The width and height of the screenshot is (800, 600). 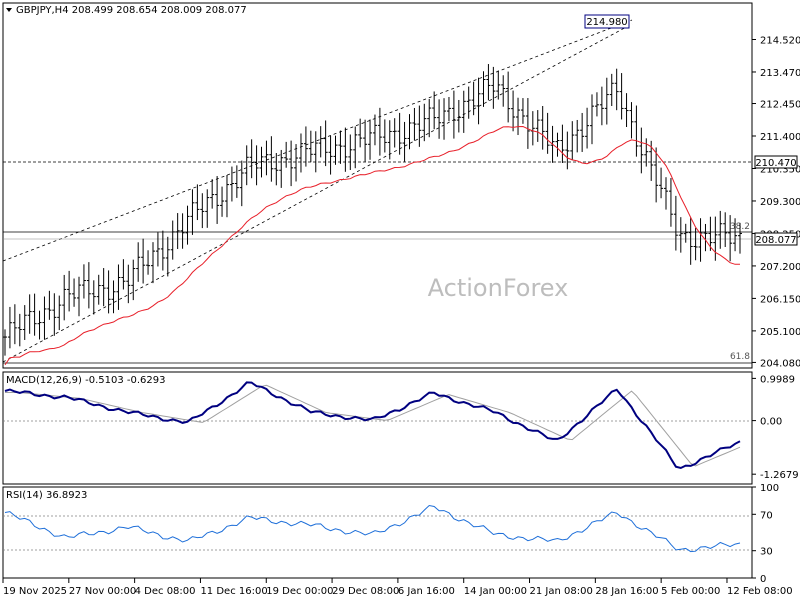 I want to click on time-axis-label: 6 Jan 16:00, so click(x=426, y=591).